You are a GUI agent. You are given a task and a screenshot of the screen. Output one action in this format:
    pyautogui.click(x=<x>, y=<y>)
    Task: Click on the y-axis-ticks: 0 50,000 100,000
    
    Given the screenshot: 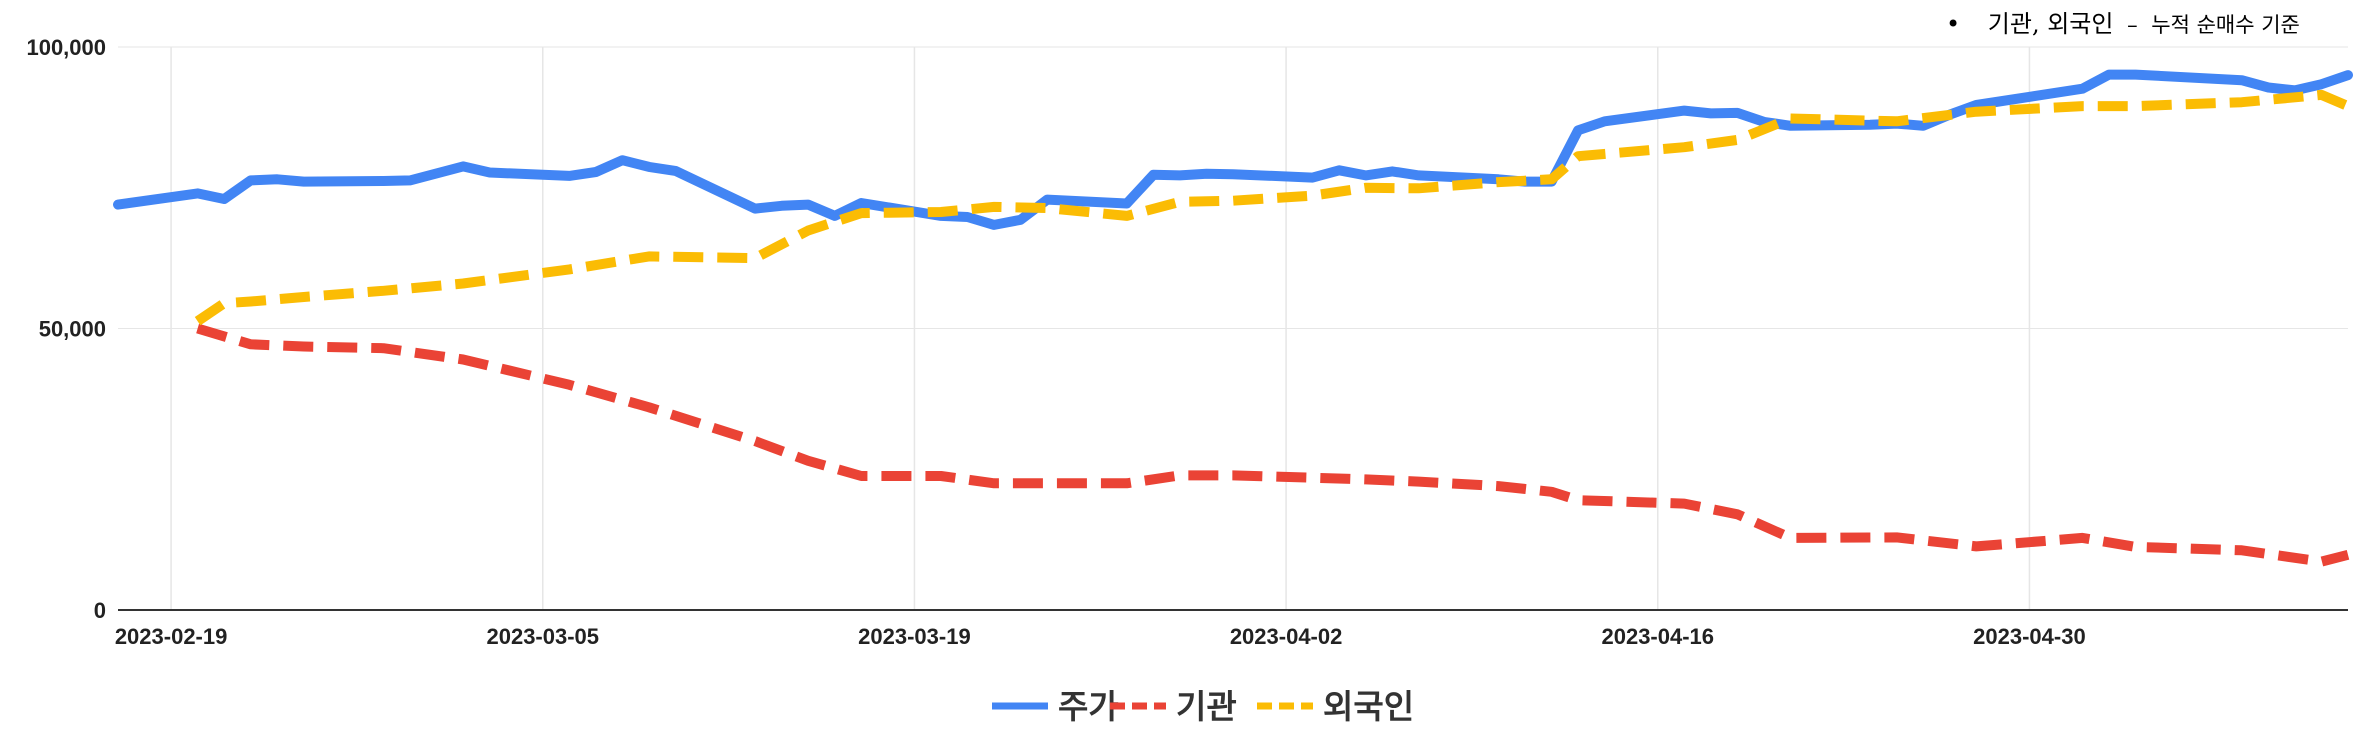 What is the action you would take?
    pyautogui.click(x=66, y=329)
    